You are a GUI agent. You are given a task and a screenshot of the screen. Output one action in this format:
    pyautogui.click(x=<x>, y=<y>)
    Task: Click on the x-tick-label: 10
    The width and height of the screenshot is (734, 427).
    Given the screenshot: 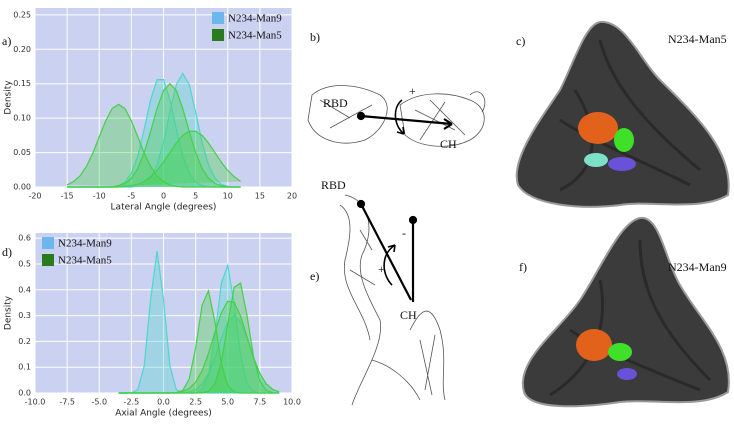 What is the action you would take?
    pyautogui.click(x=228, y=196)
    